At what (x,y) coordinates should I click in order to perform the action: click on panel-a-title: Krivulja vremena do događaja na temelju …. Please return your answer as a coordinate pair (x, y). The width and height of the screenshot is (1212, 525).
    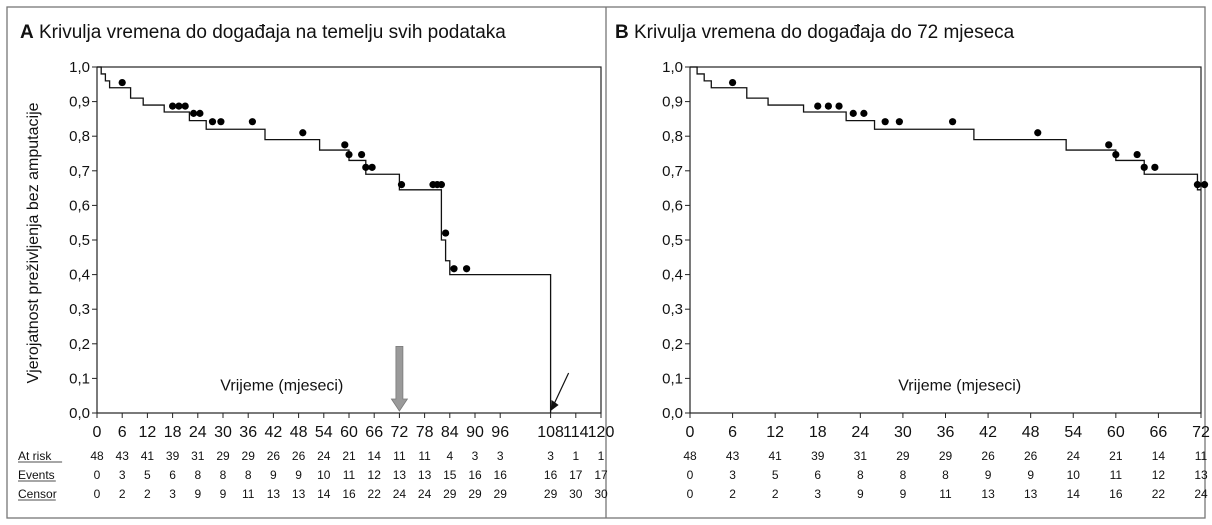
    Looking at the image, I should click on (272, 32).